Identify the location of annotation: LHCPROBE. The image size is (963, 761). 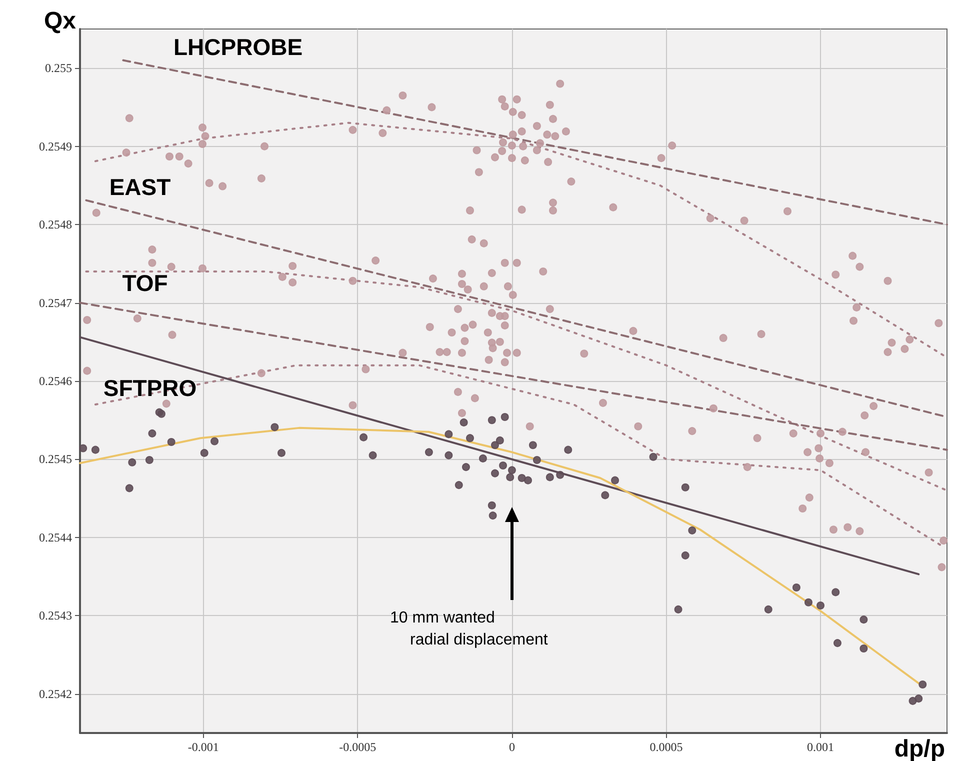
(238, 47).